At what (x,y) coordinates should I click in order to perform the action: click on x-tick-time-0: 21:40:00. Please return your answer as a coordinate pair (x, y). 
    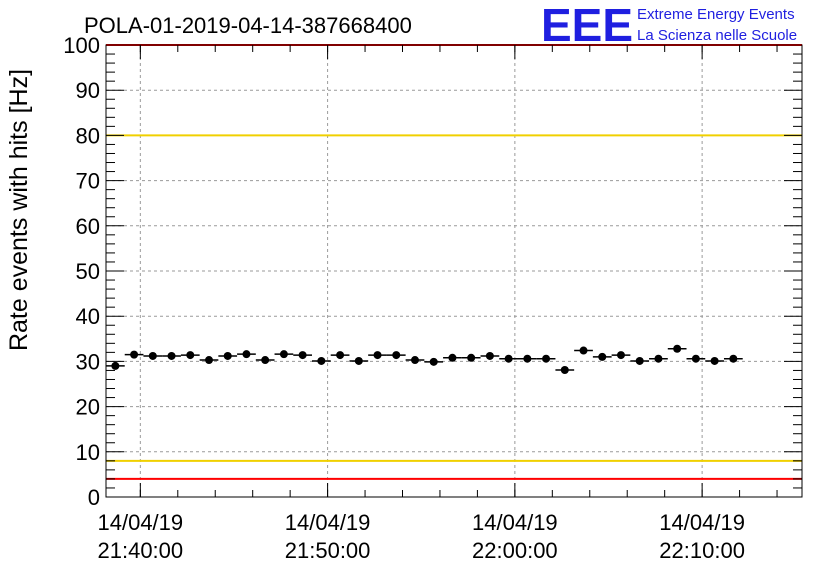
    Looking at the image, I should click on (141, 550).